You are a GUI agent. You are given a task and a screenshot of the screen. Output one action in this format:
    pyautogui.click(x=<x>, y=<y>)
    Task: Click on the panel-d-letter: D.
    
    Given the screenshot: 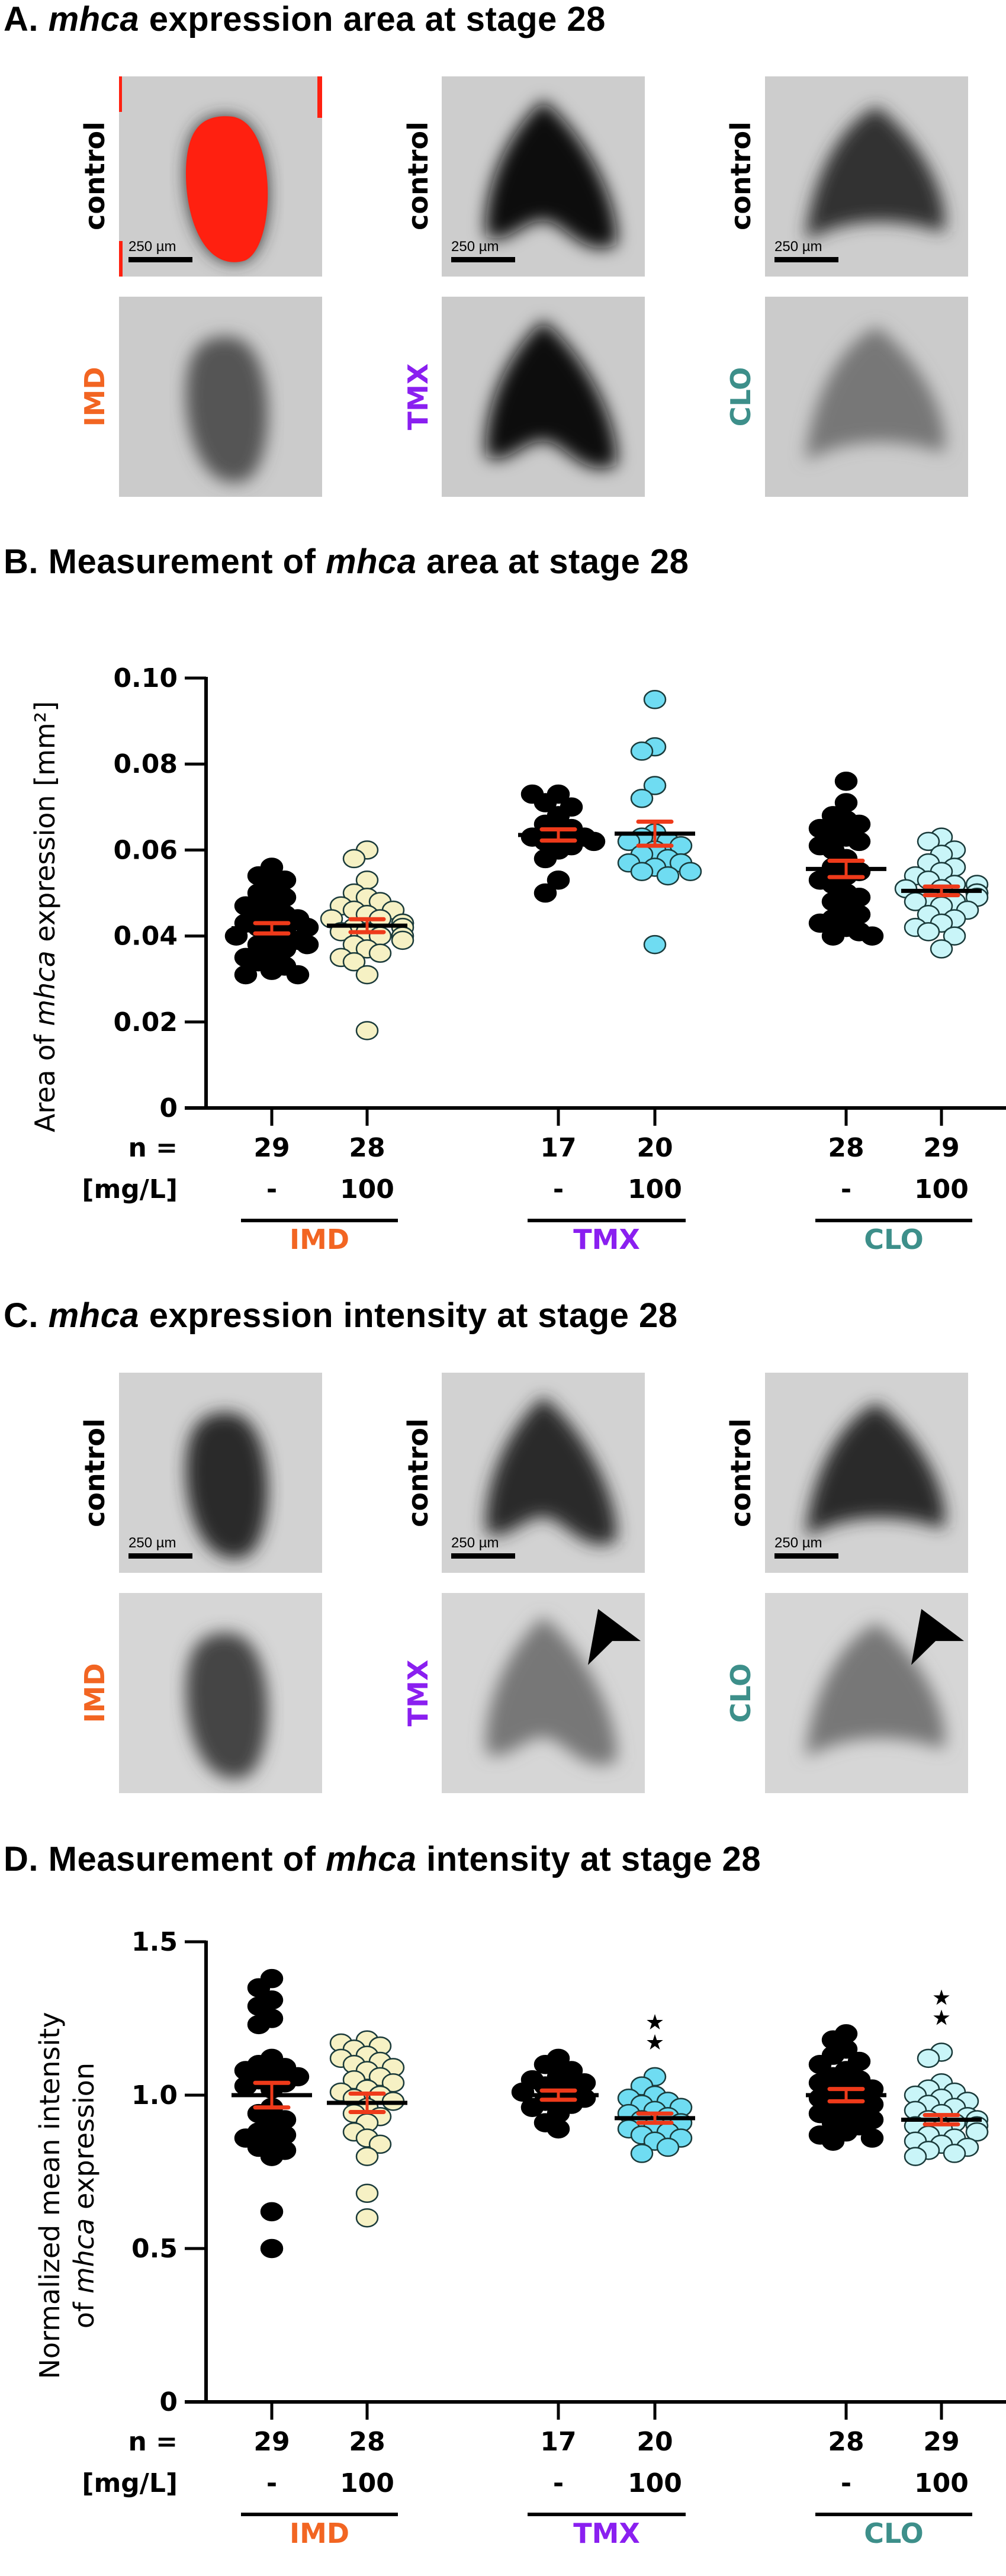 What is the action you would take?
    pyautogui.click(x=21, y=1859)
    